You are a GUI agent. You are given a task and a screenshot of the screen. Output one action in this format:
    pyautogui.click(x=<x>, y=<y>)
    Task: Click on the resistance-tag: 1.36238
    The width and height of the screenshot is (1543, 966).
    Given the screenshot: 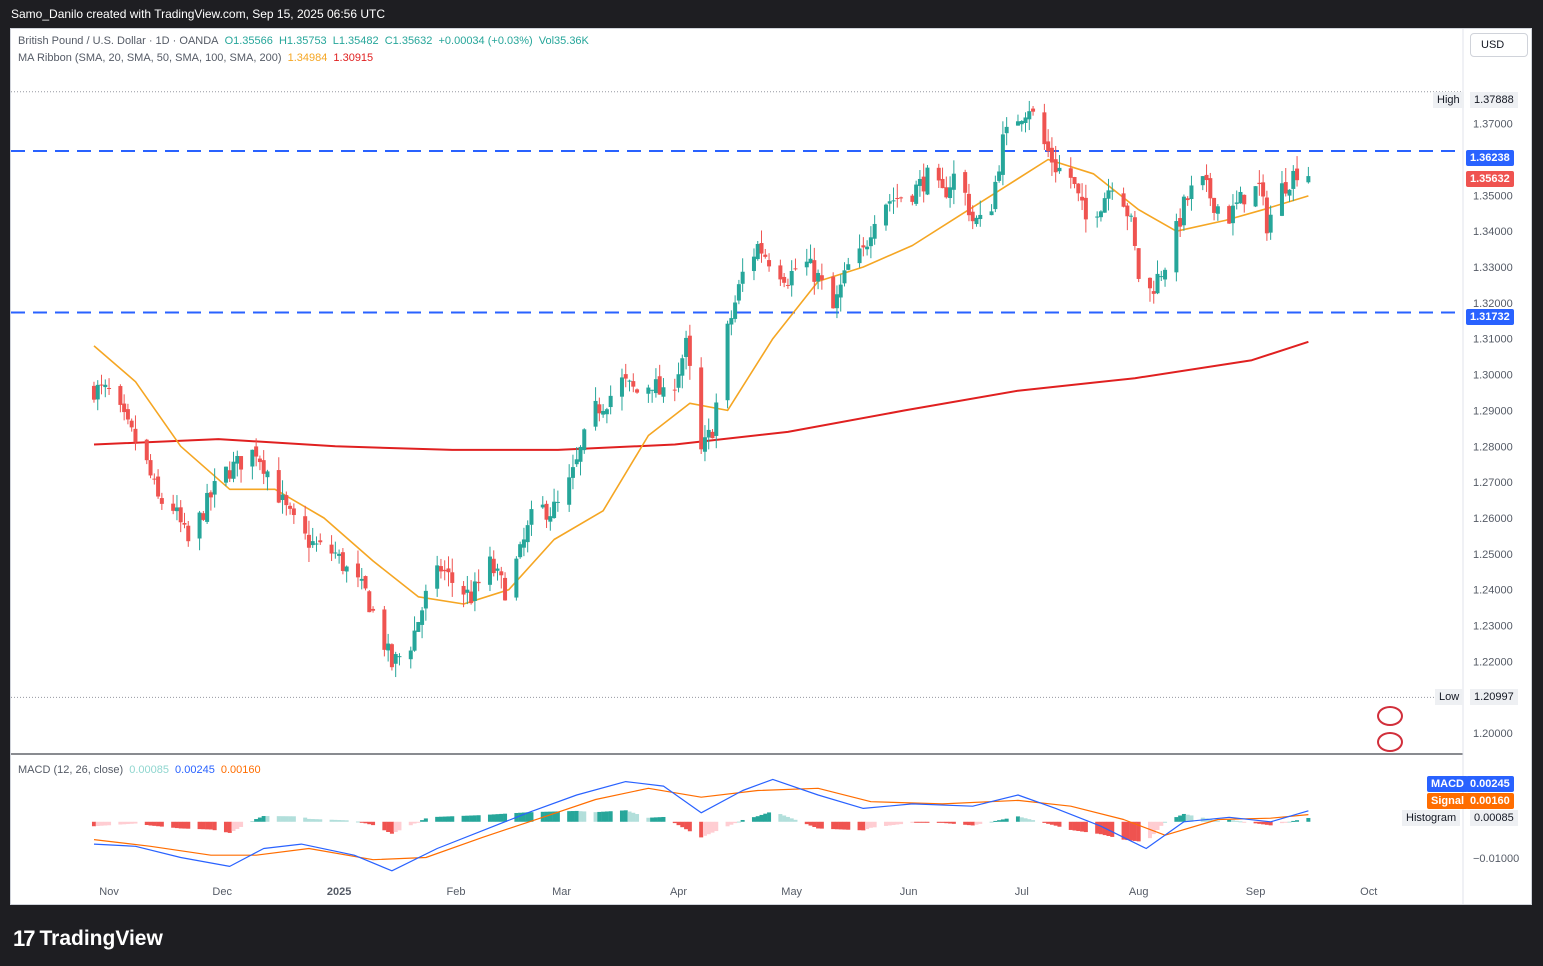 What is the action you would take?
    pyautogui.click(x=1490, y=158)
    